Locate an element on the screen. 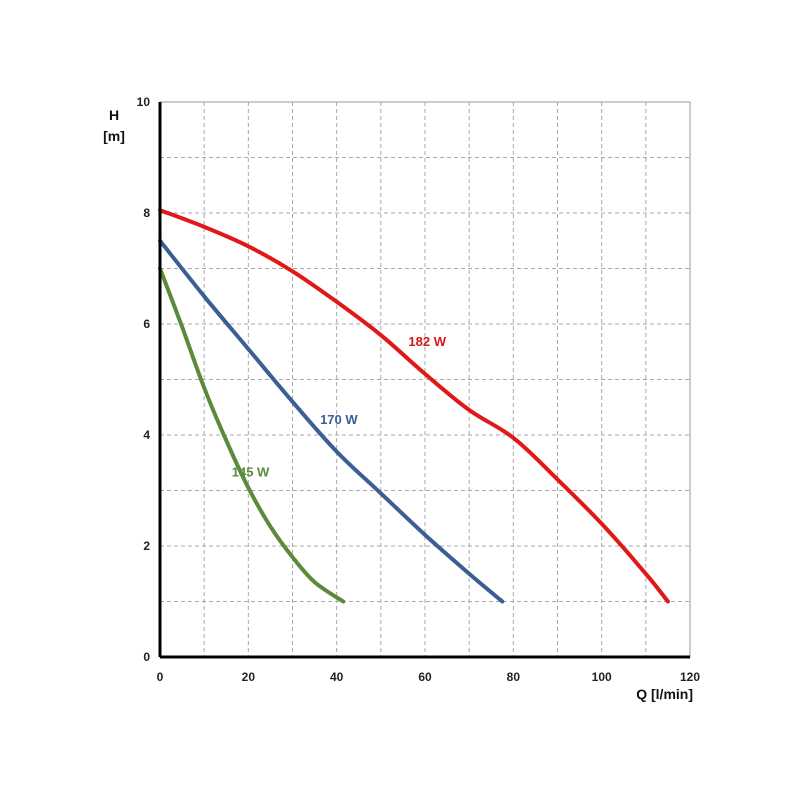 Image resolution: width=800 pixels, height=800 pixels. y-tick-label: 6 is located at coordinates (146, 324).